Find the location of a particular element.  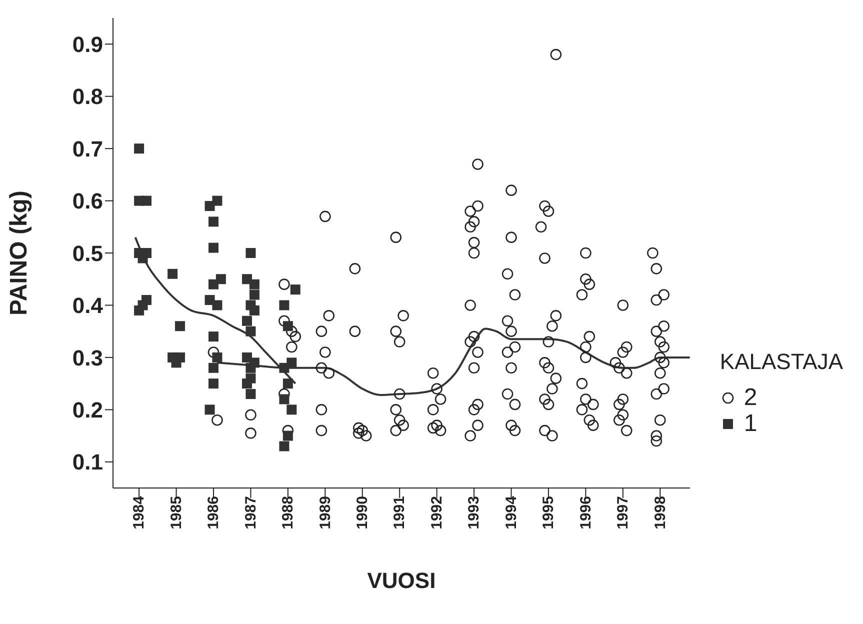

x-tick-label: 1989 is located at coordinates (325, 513).